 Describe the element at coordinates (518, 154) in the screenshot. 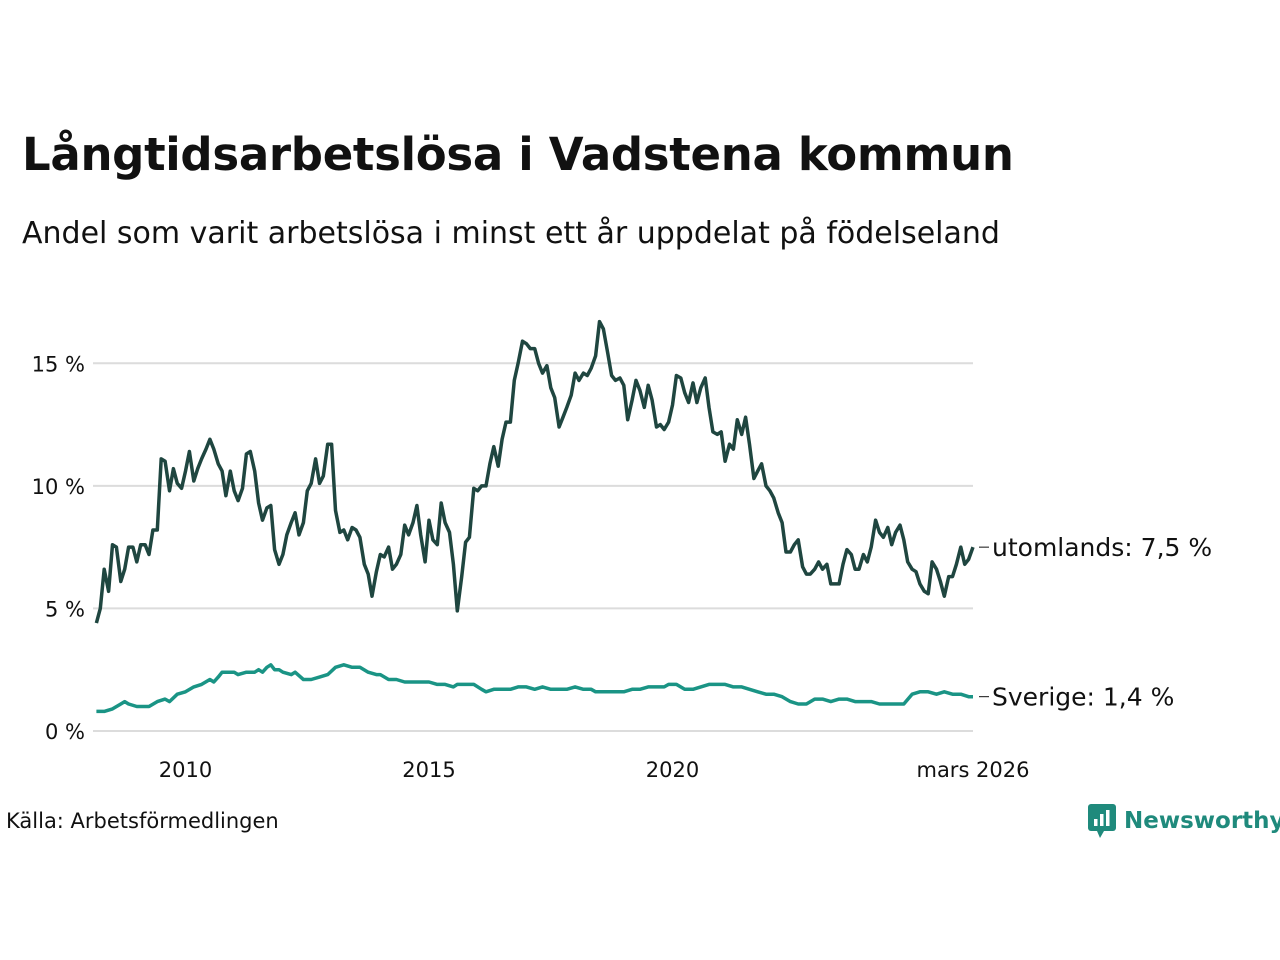

I see `chart-title: Långtidsarbetslösa i Vadstena kommun` at that location.